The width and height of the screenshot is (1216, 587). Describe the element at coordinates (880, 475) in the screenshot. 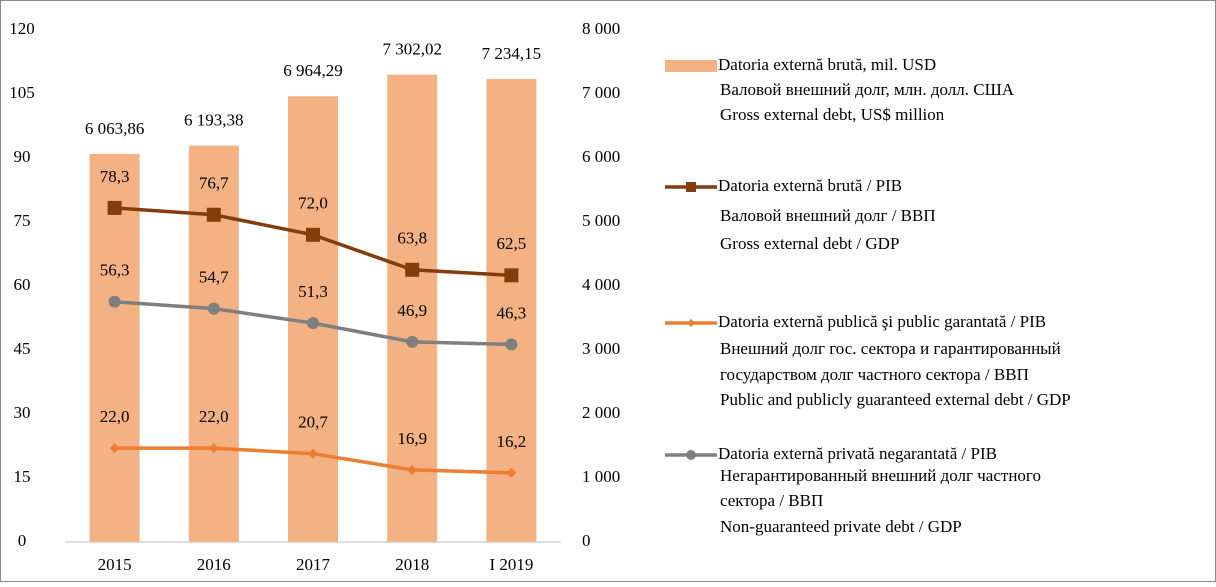

I see `legend-label: Негарантированный внешний долг частного` at that location.